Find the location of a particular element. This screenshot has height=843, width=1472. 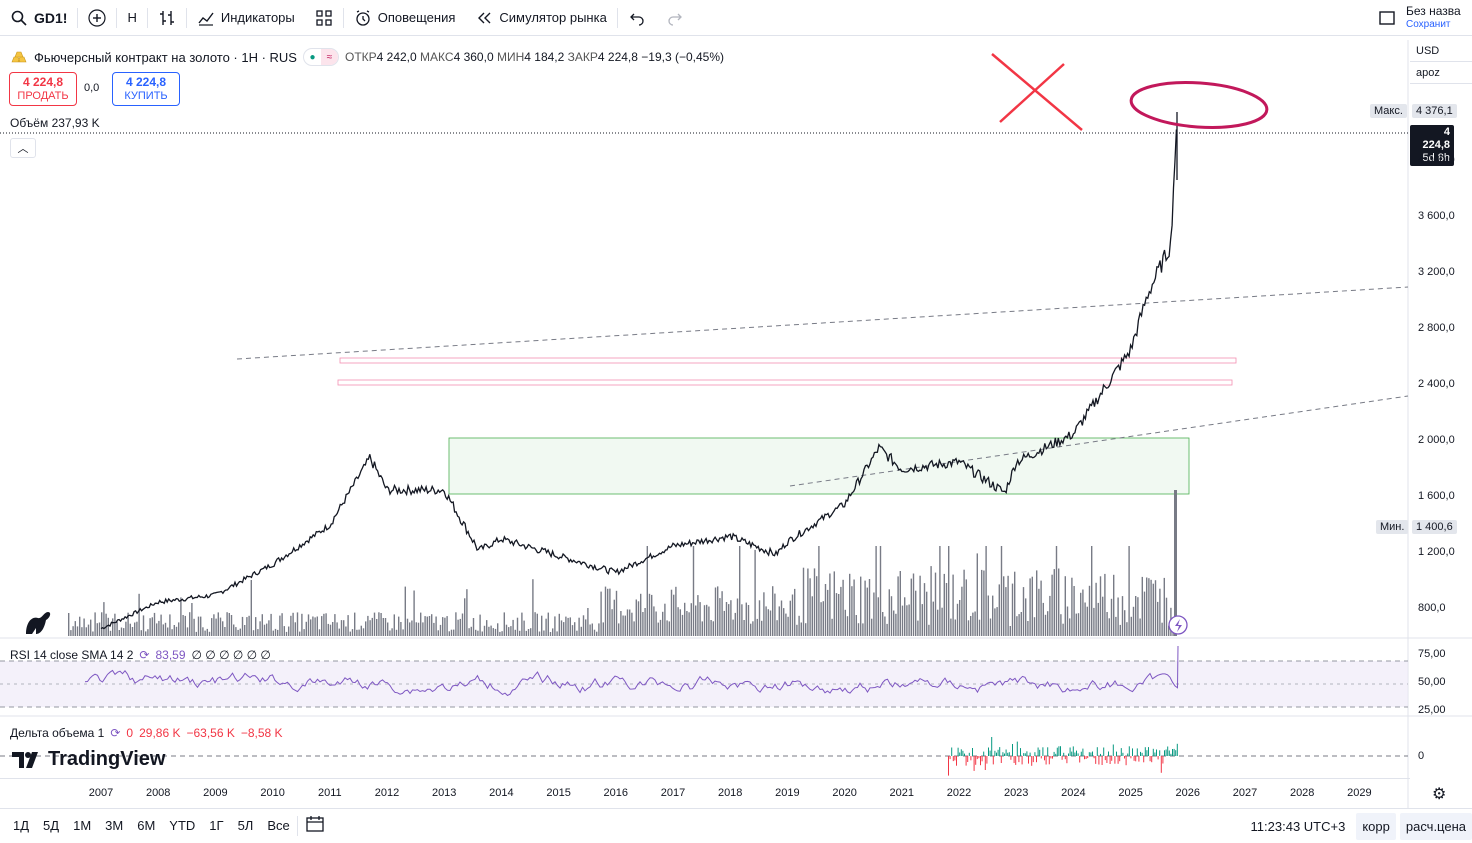

rsi-label: RSI 14 close SMA 14 2 is located at coordinates (72, 655).